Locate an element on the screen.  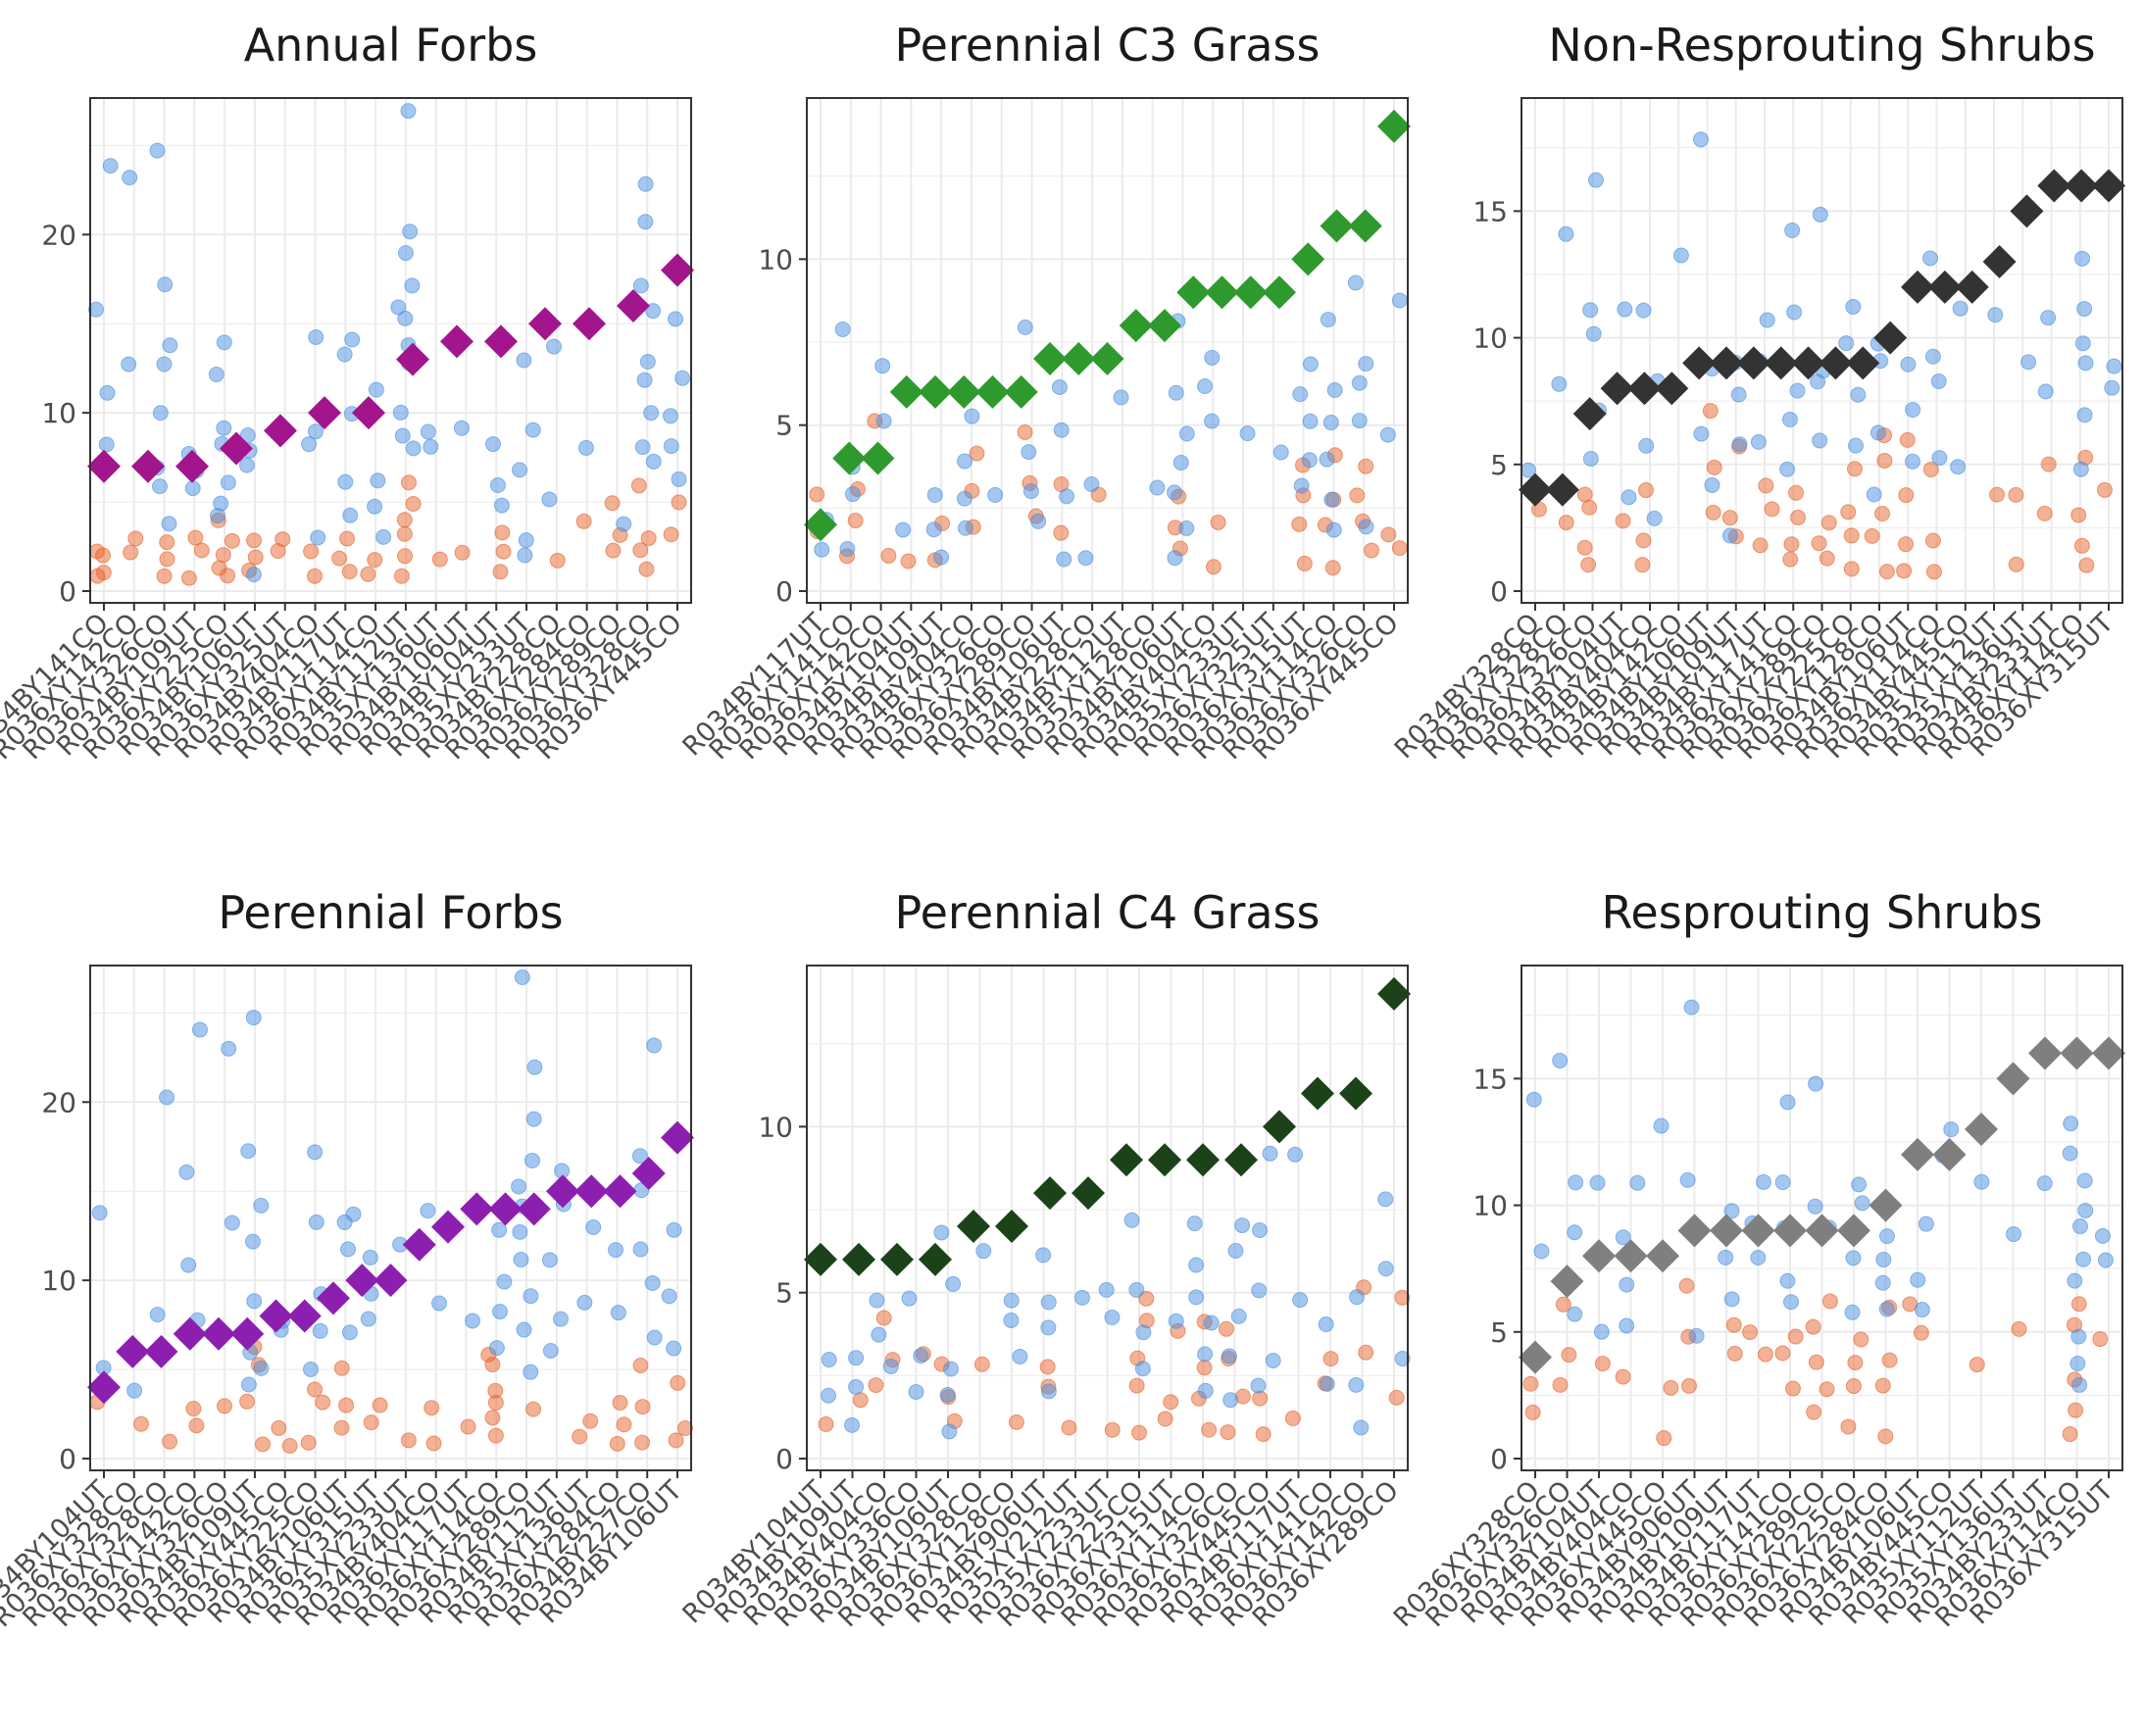
y-tick-label: 0 is located at coordinates (784, 591).